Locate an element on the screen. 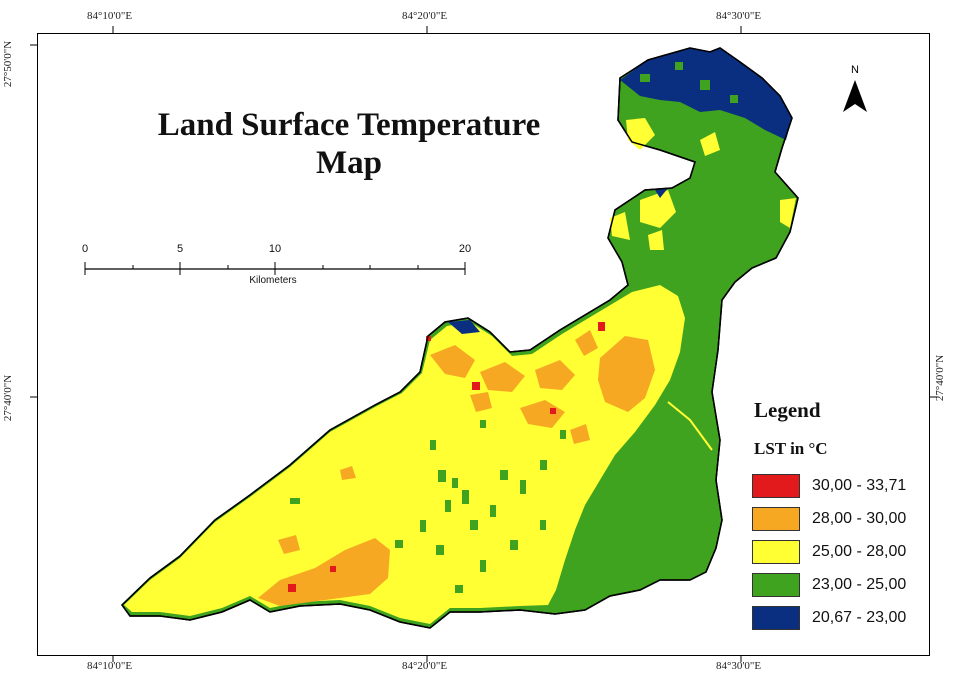  legend-item: 28,00 - 30,00 is located at coordinates (837, 518).